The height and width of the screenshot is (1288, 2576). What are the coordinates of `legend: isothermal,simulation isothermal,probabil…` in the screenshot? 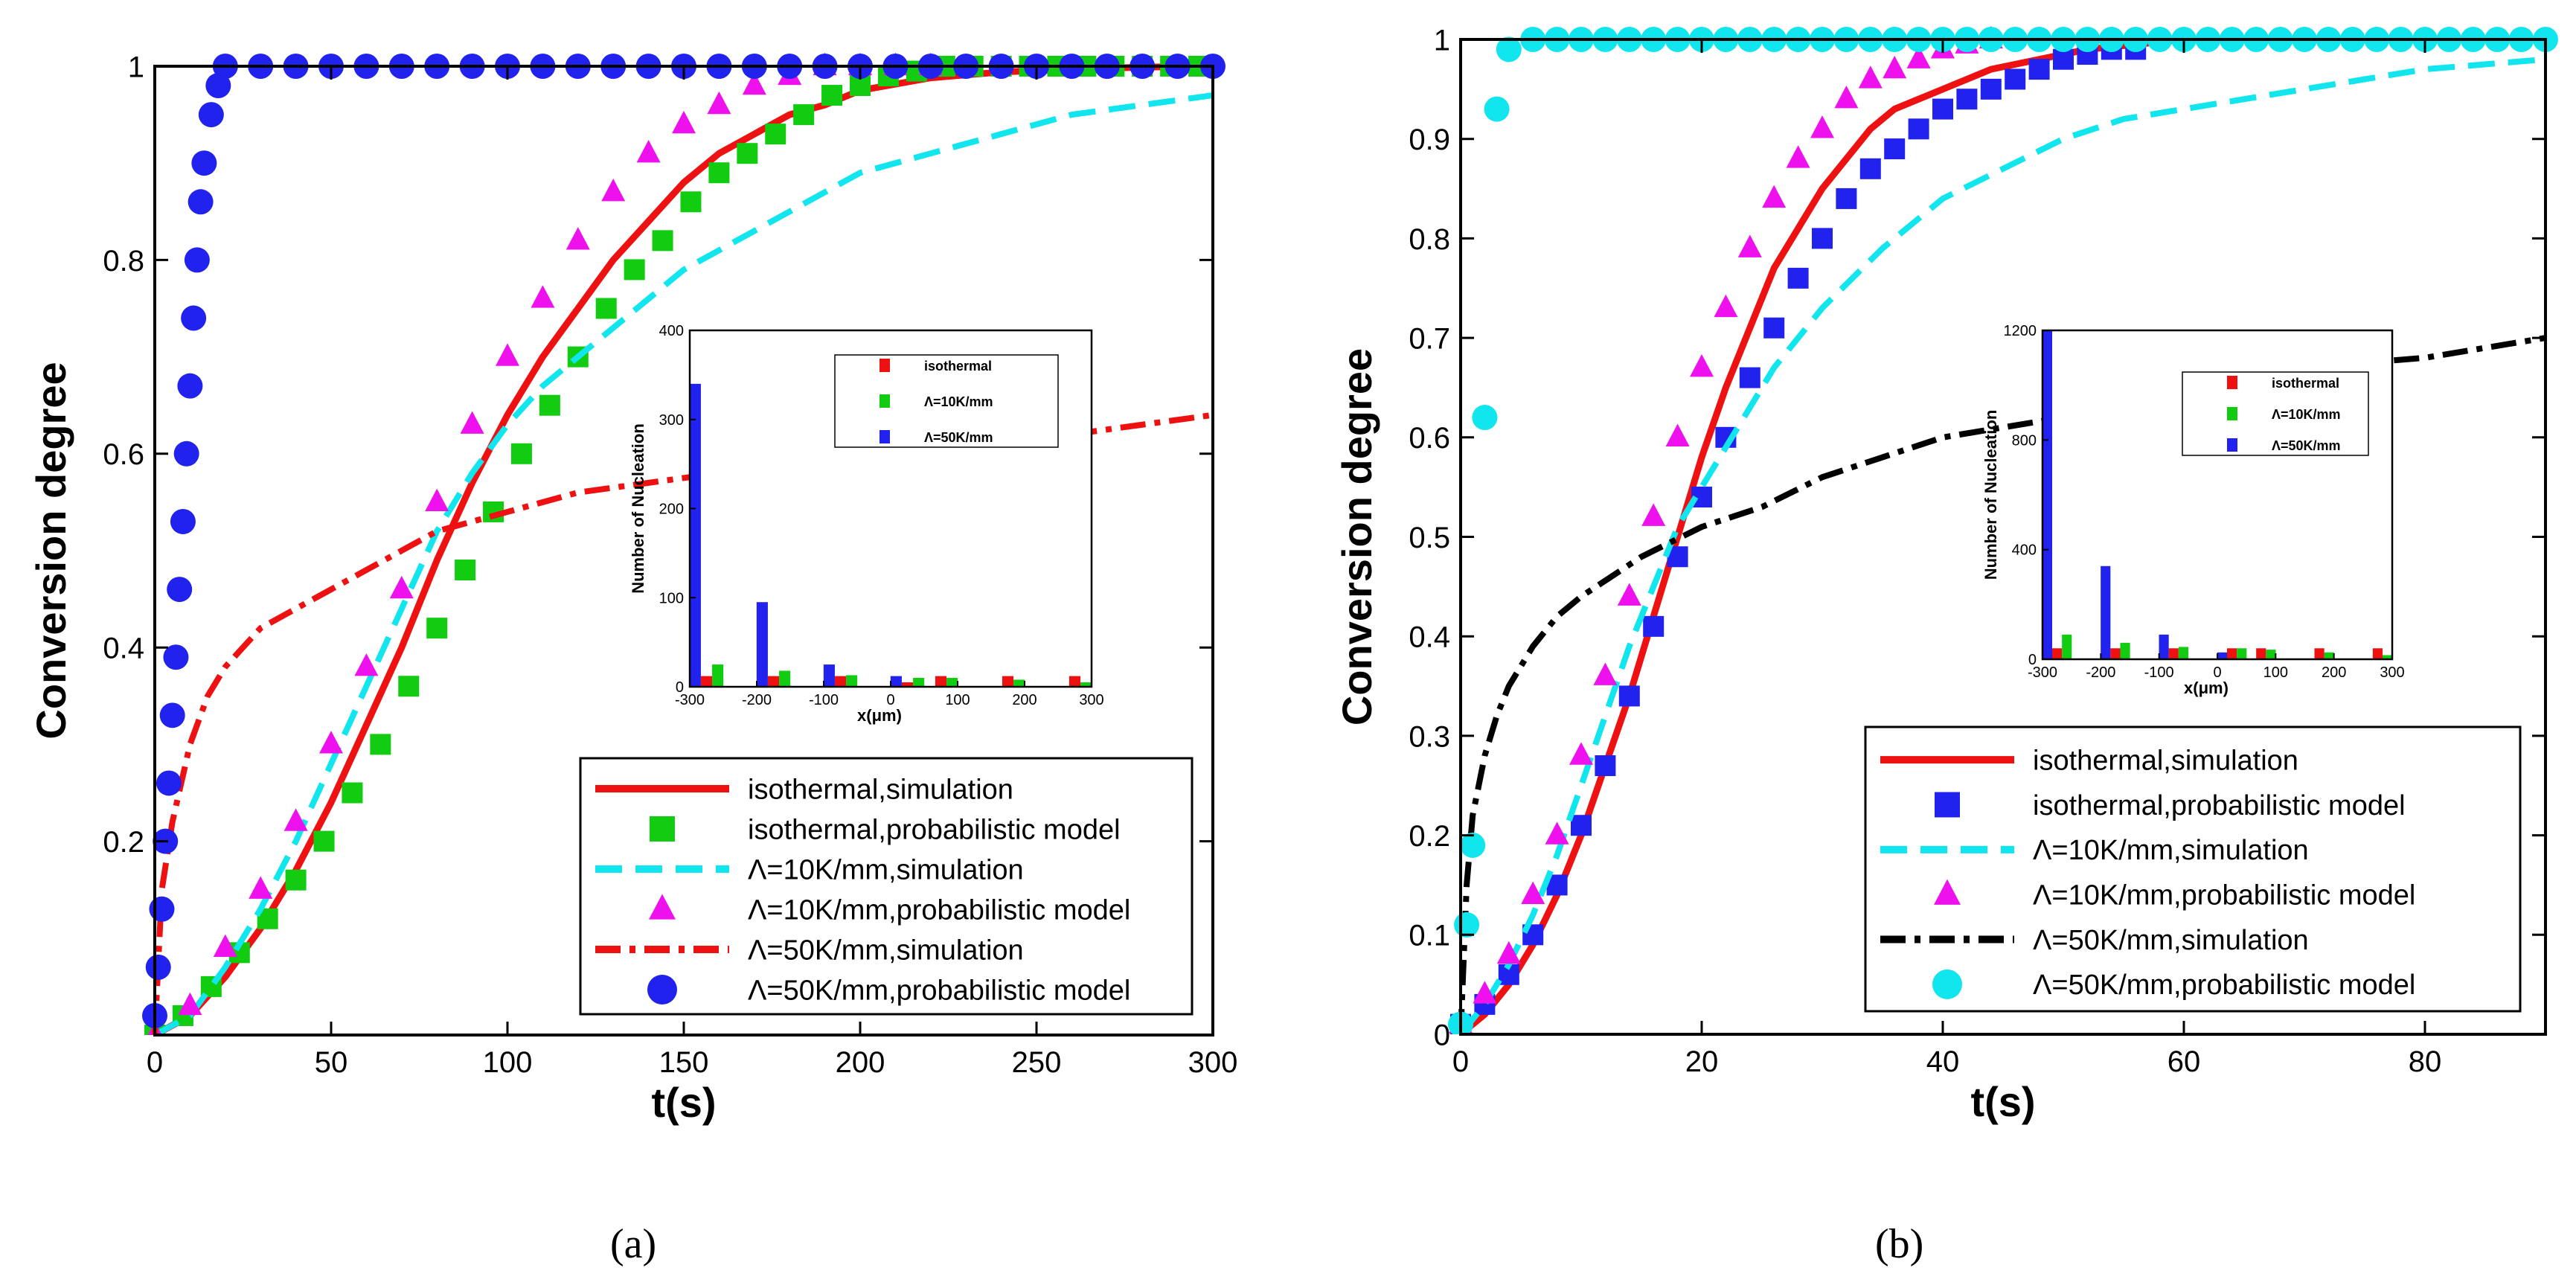 It's located at (886, 886).